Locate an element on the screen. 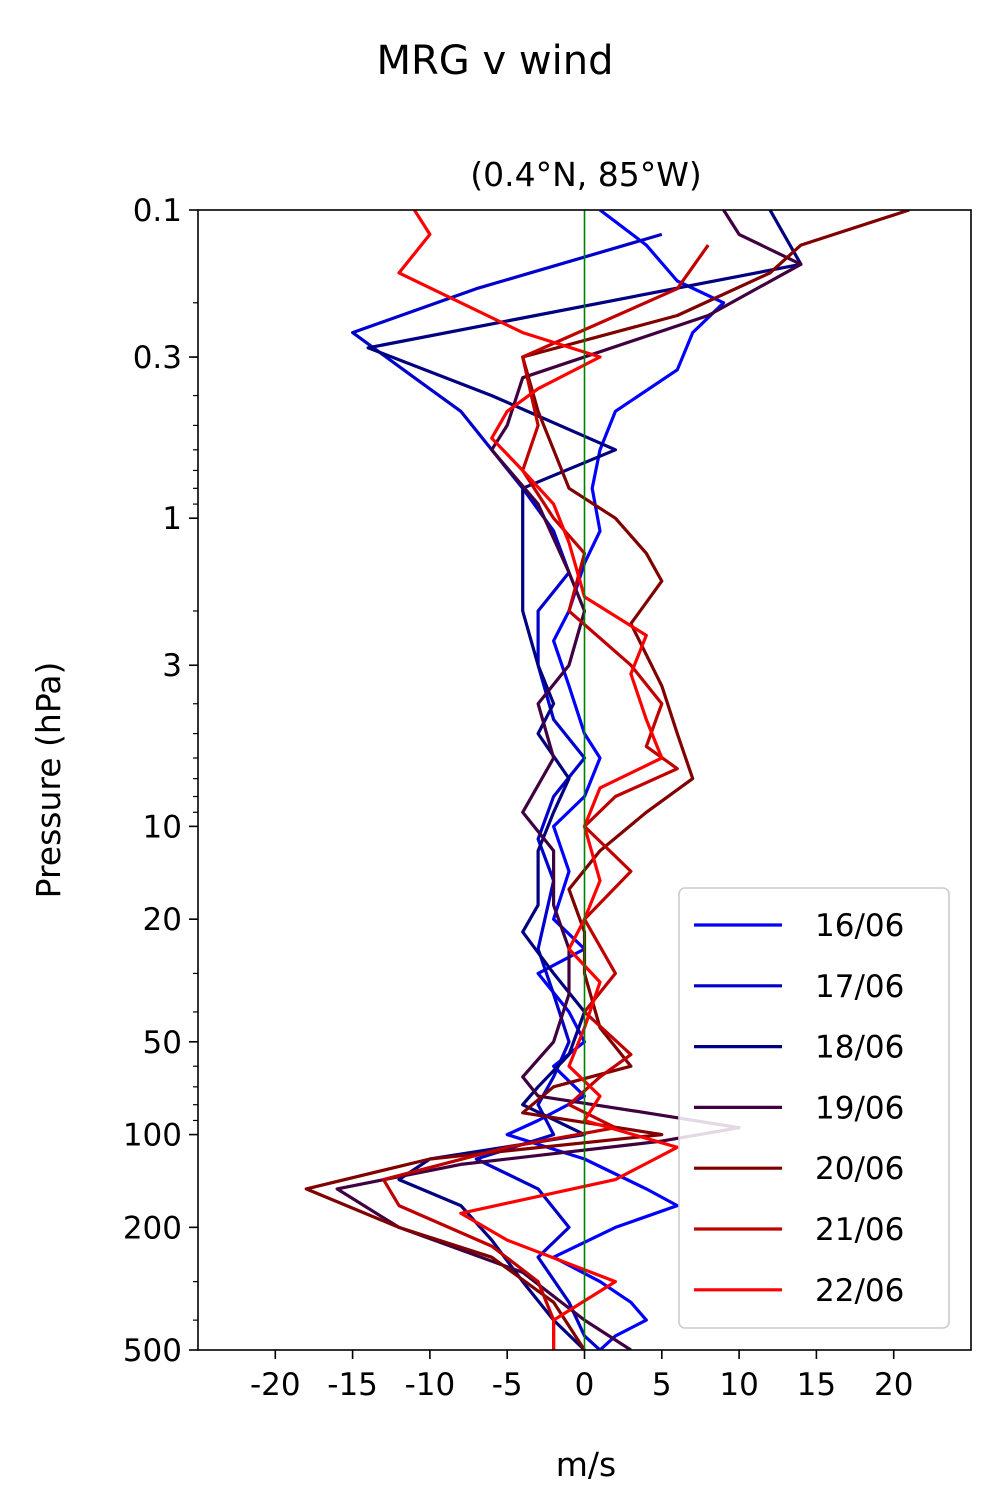 The image size is (990, 1500). legend-label: 22/06 is located at coordinates (859, 1291).